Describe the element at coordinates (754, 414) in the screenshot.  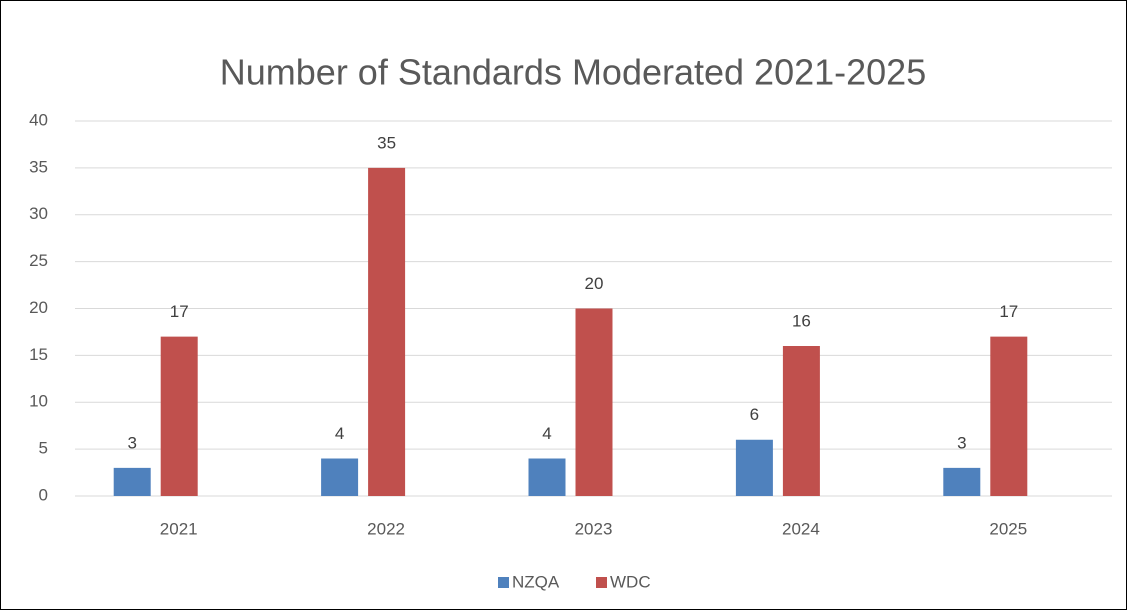
I see `data-label: 6` at that location.